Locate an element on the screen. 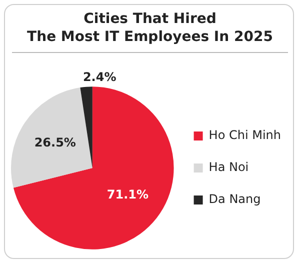 This screenshot has height=265, width=300. data-label: 26.5% is located at coordinates (55, 142).